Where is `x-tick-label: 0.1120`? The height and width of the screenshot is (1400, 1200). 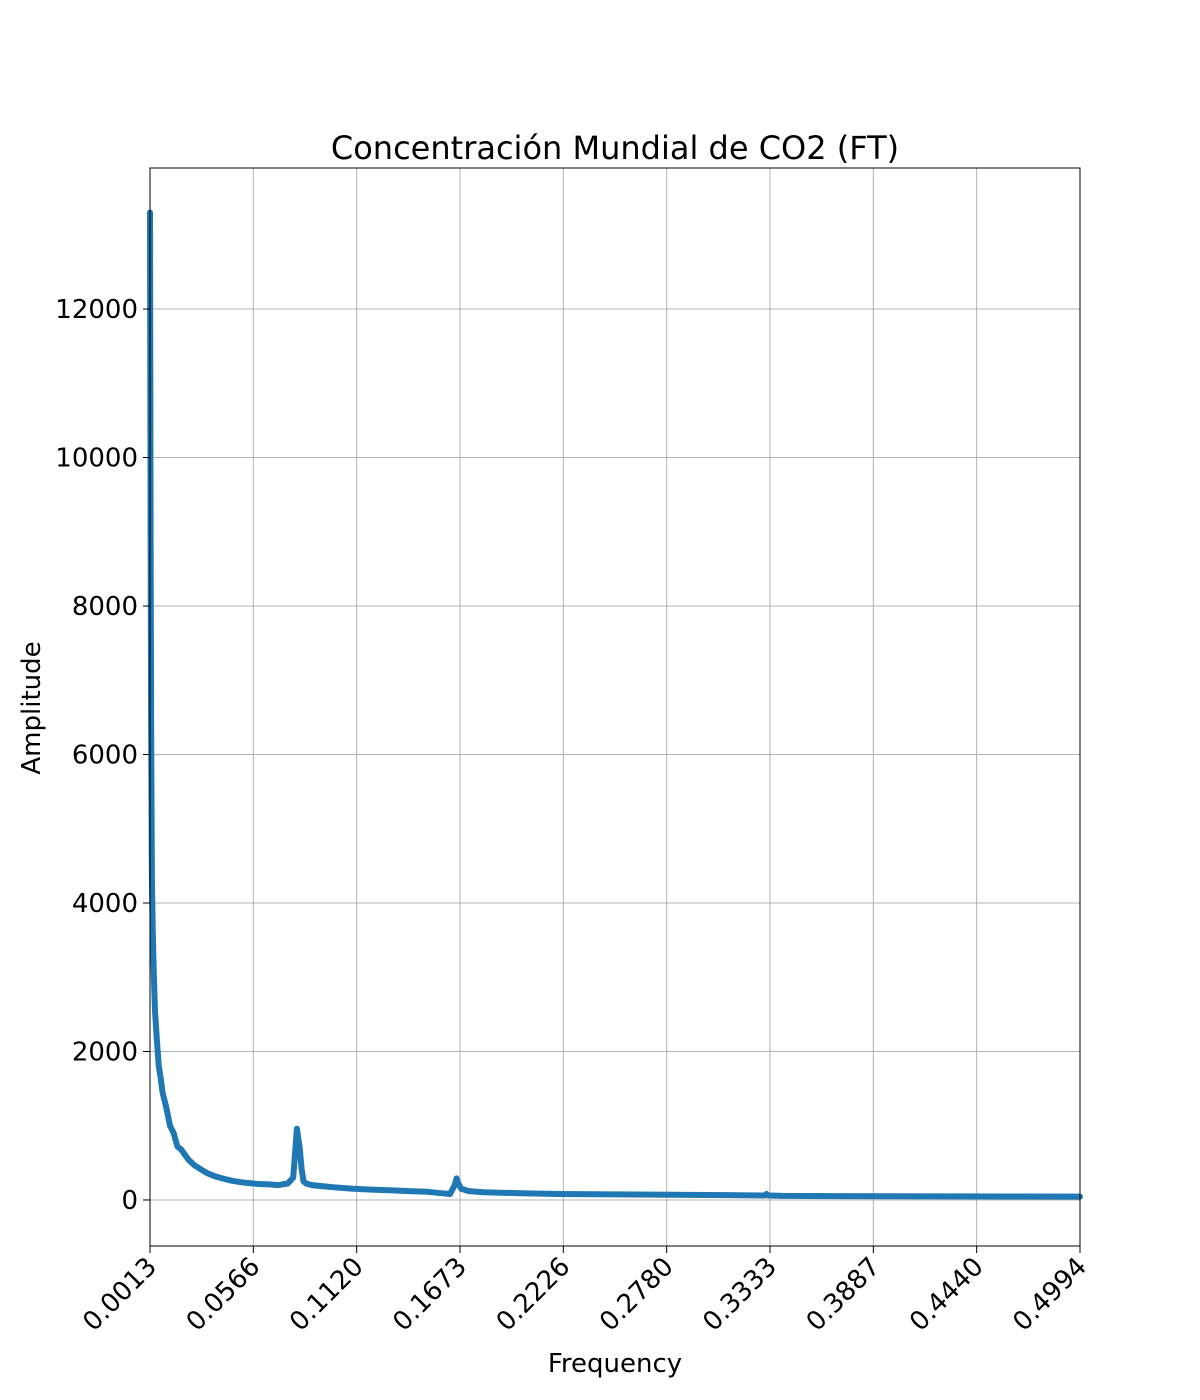 x-tick-label: 0.1120 is located at coordinates (327, 1295).